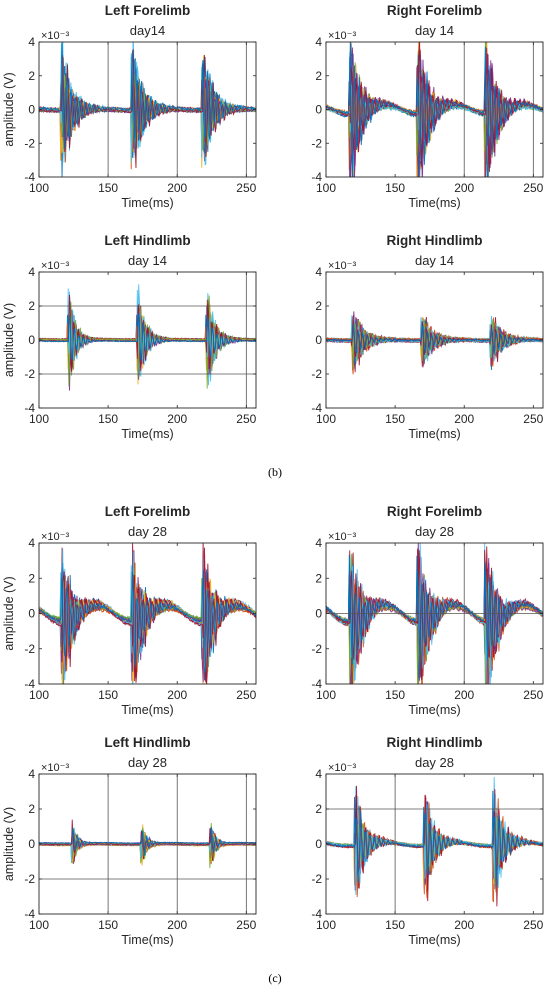 This screenshot has width=550, height=994. I want to click on panel-title: Right Forelimb, so click(434, 10).